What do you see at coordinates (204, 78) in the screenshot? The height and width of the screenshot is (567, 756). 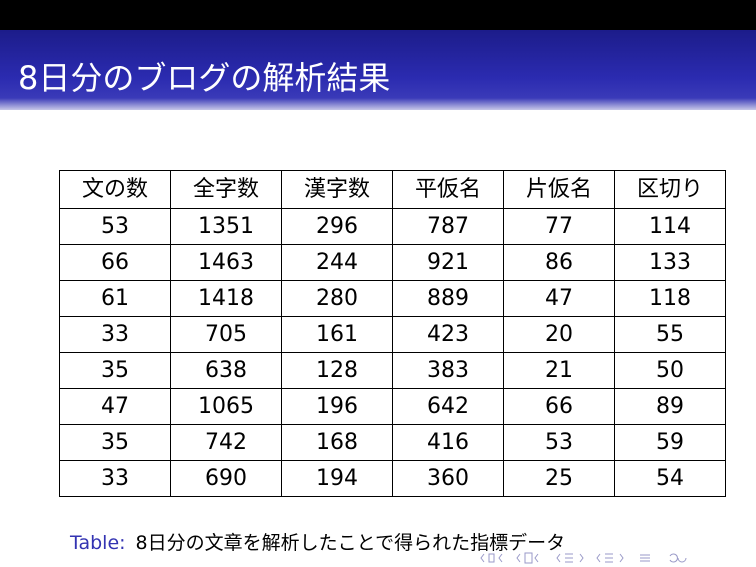 I see `slide-title: 8日分のブログの解析結果` at bounding box center [204, 78].